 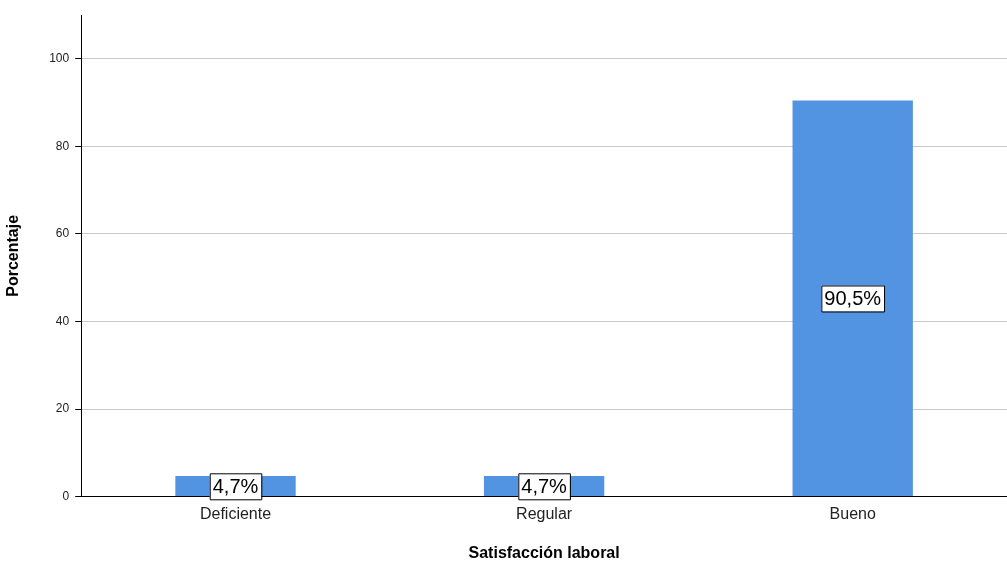 What do you see at coordinates (13, 255) in the screenshot?
I see `y-axis-title: Porcentaje` at bounding box center [13, 255].